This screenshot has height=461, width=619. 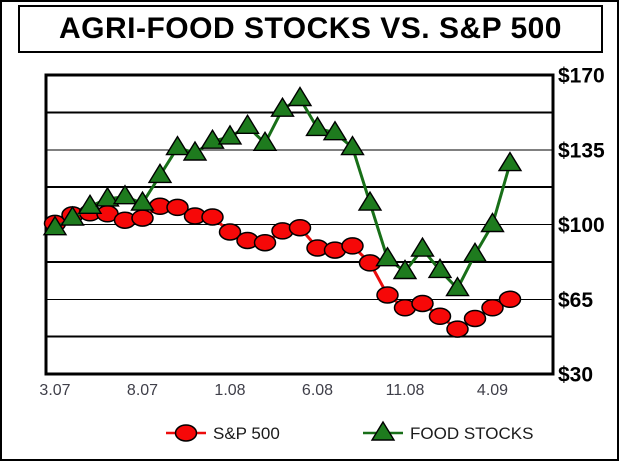 What do you see at coordinates (246, 433) in the screenshot?
I see `legend-label-s-p-500: S&P 500` at bounding box center [246, 433].